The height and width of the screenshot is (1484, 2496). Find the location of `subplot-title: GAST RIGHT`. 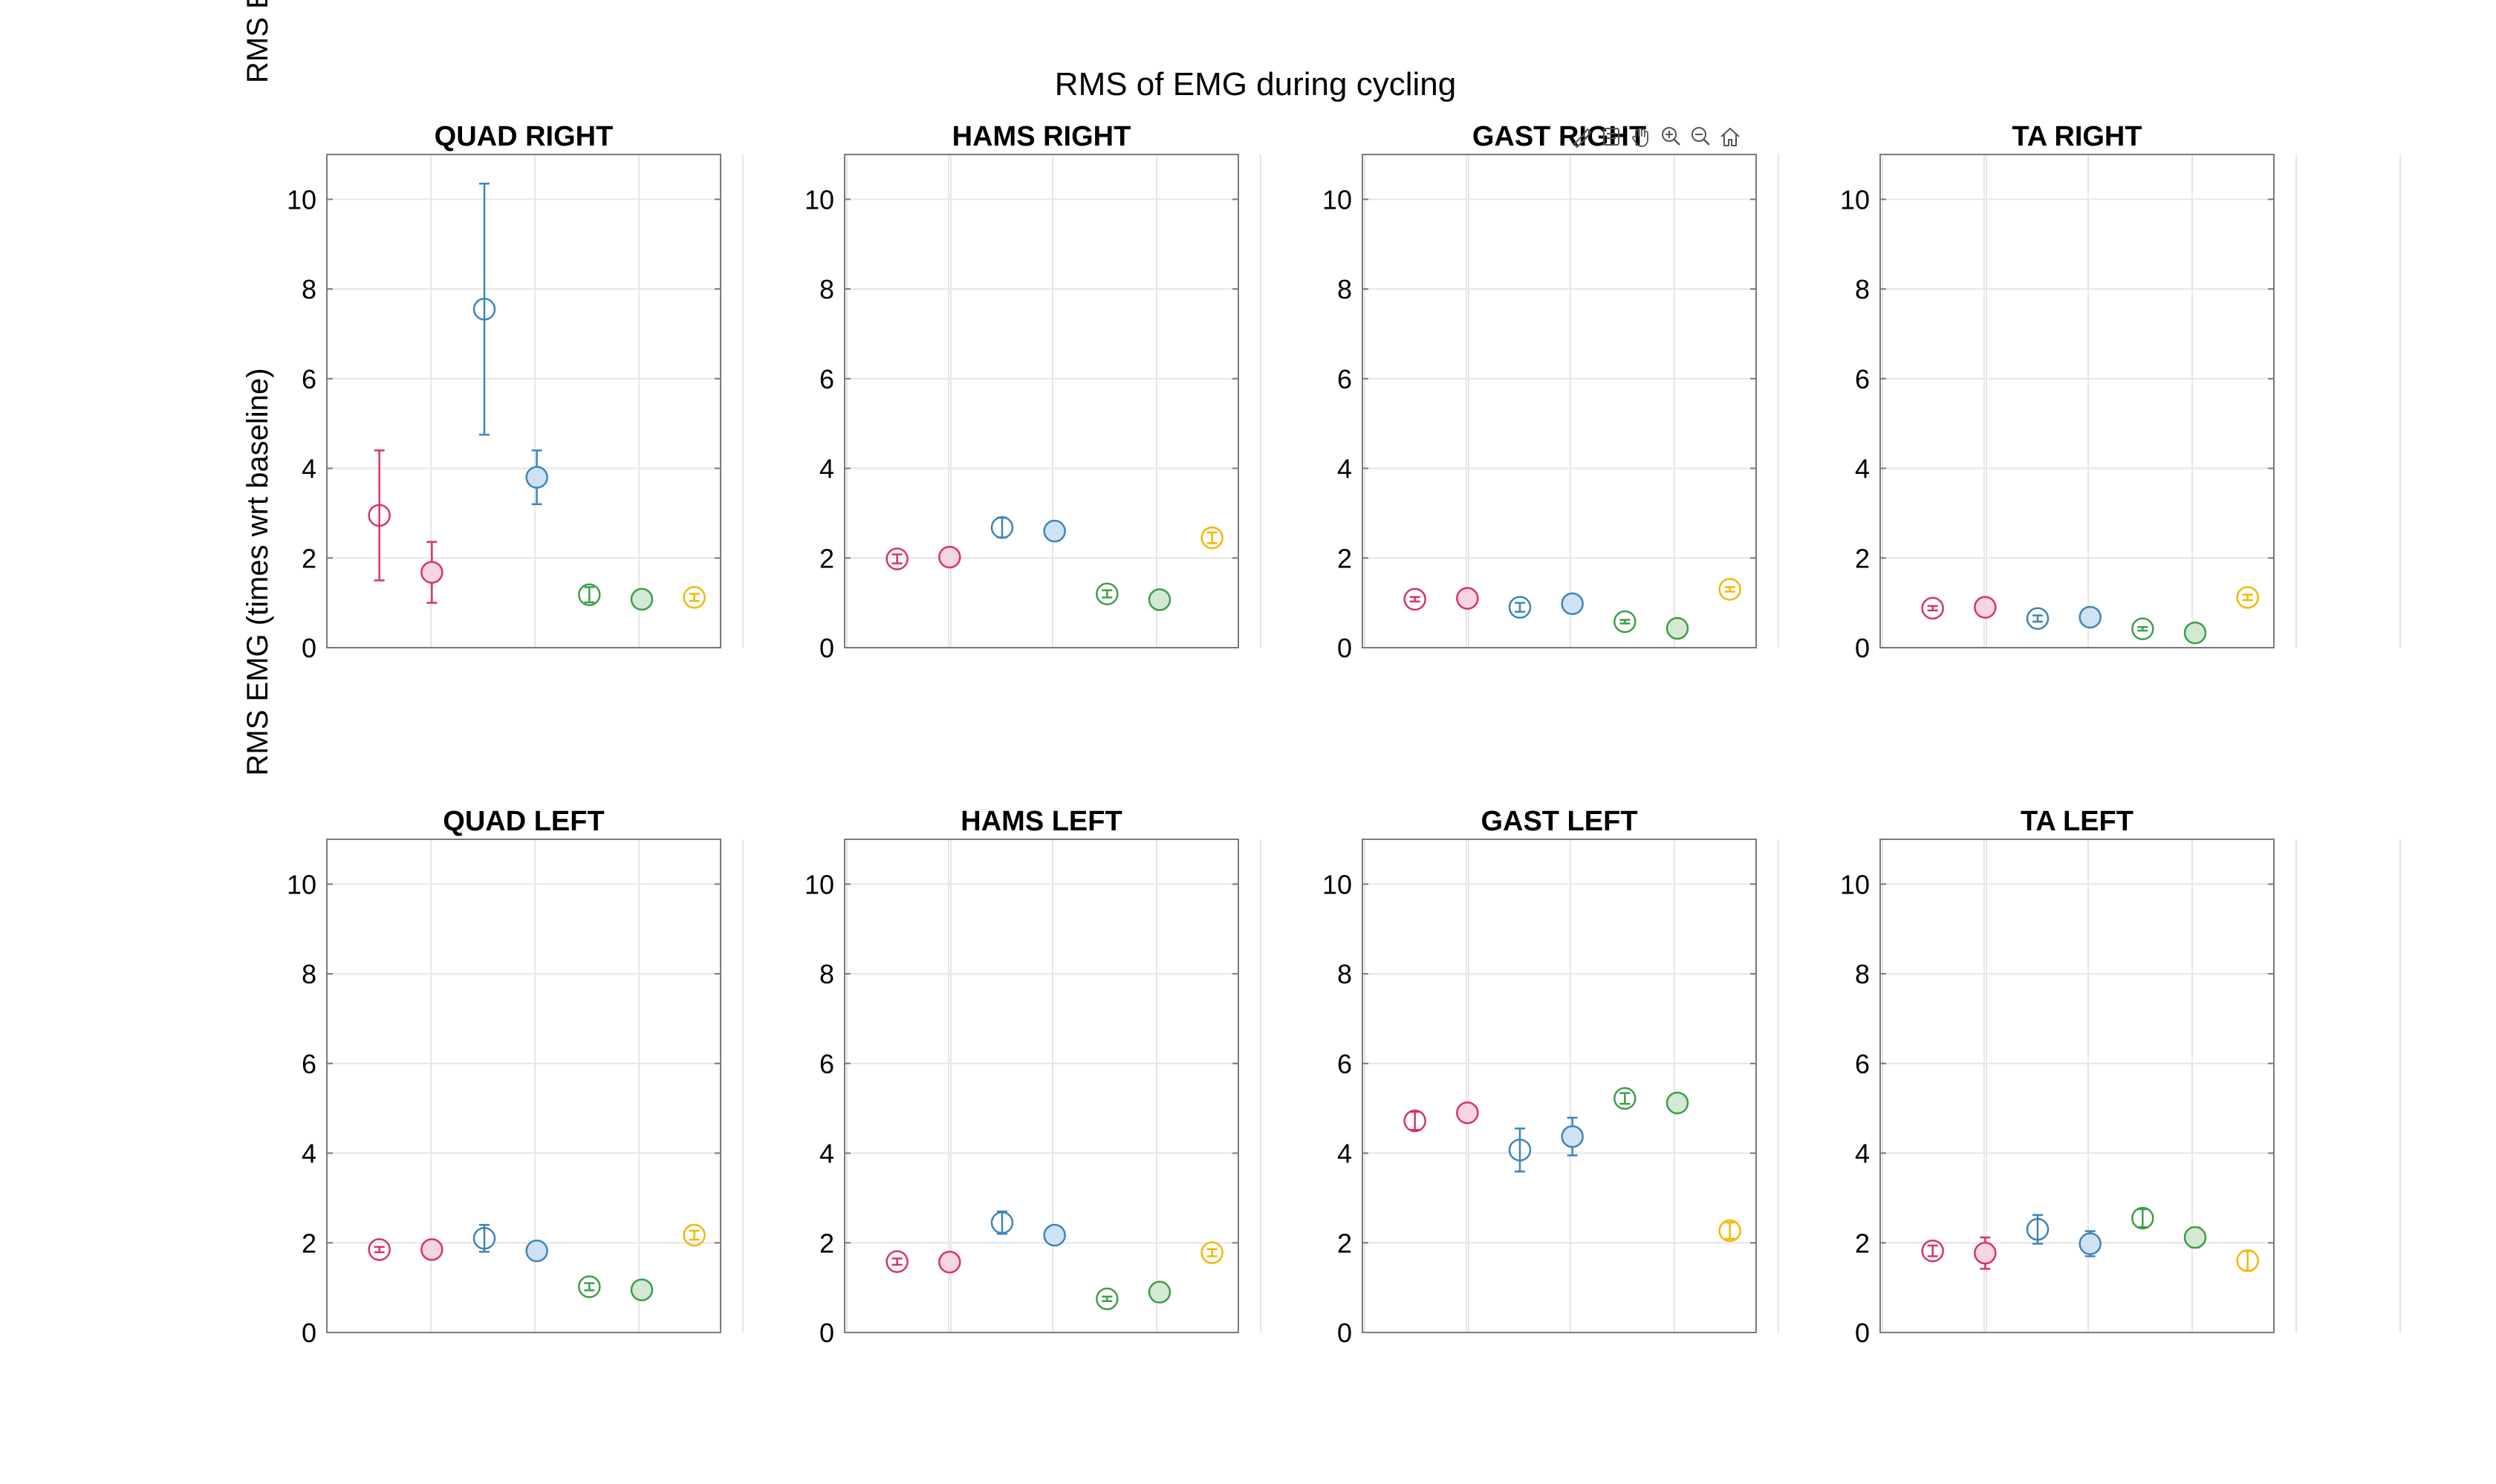

subplot-title: GAST RIGHT is located at coordinates (1559, 136).